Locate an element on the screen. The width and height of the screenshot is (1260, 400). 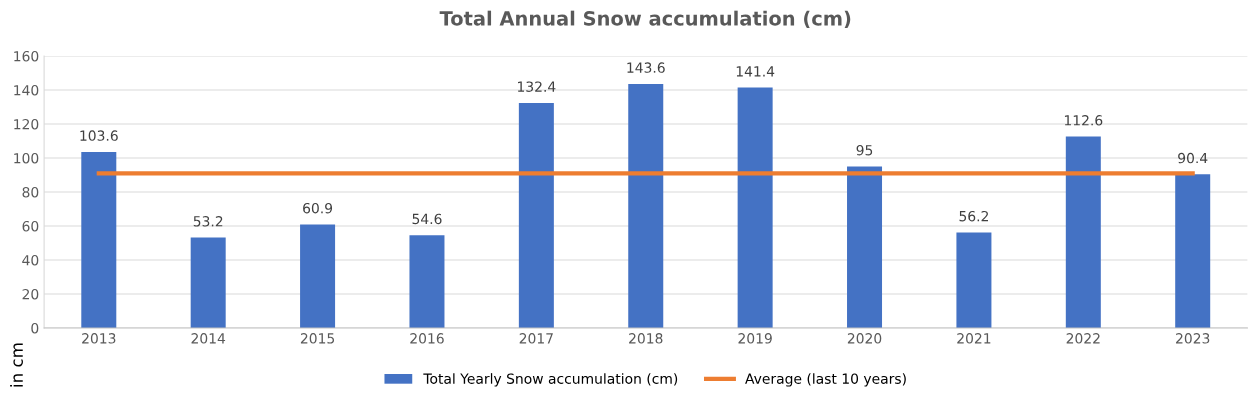
data-label: 53.2 is located at coordinates (208, 221).